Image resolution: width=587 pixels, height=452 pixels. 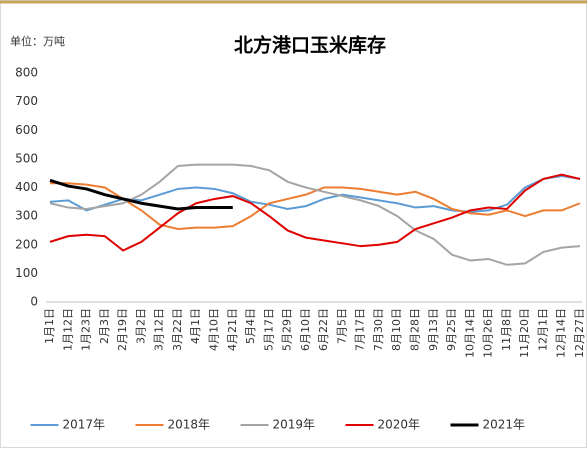 What do you see at coordinates (504, 425) in the screenshot?
I see `legend-label: 2021年` at bounding box center [504, 425].